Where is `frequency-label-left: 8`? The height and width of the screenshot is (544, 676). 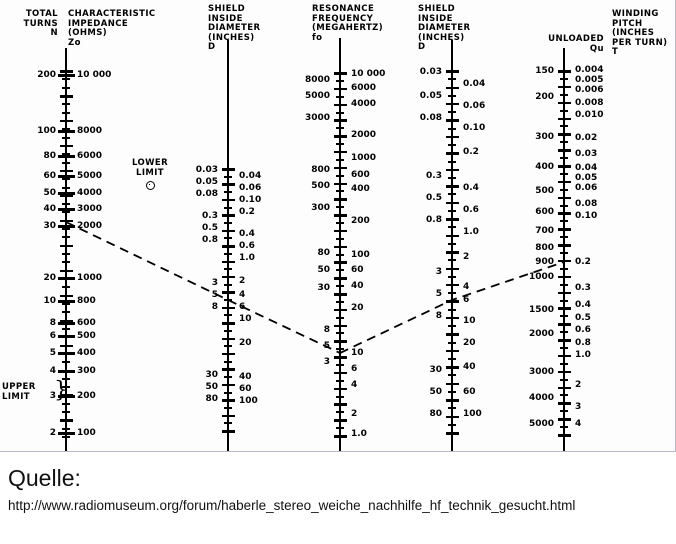
frequency-label-left: 8 is located at coordinates (326, 329).